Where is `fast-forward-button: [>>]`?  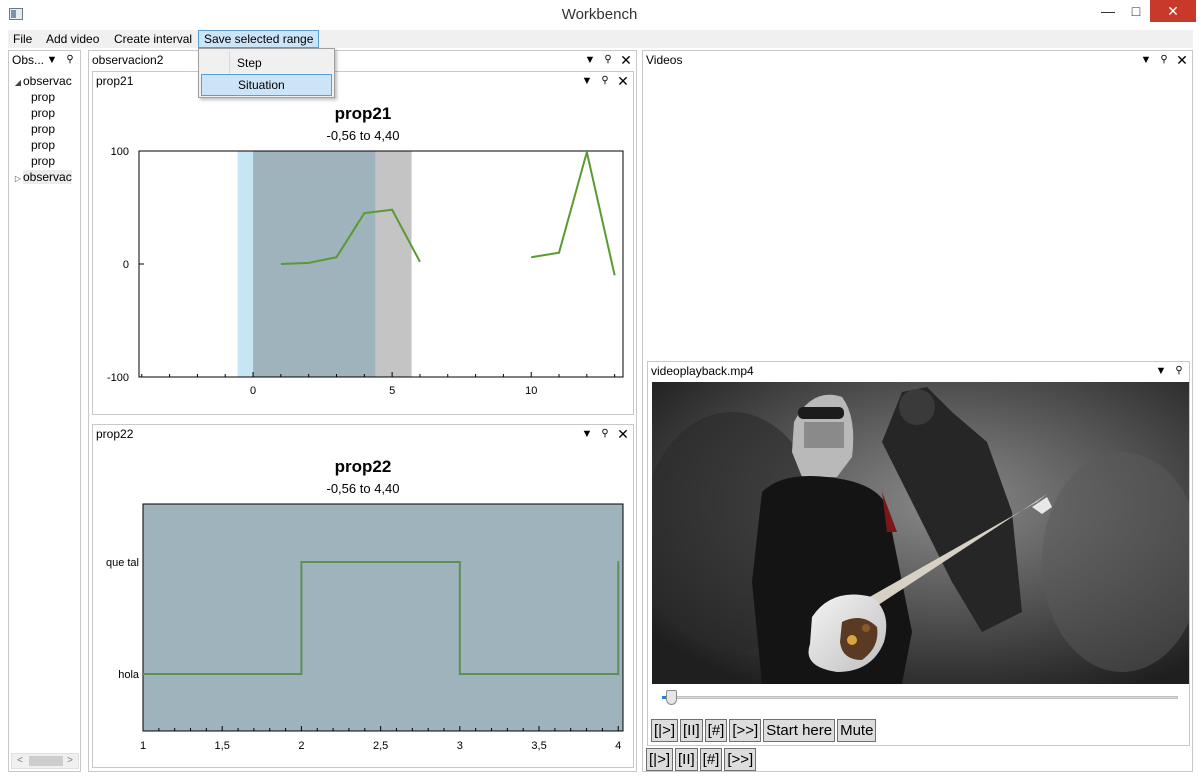
fast-forward-button: [>>] is located at coordinates (745, 730).